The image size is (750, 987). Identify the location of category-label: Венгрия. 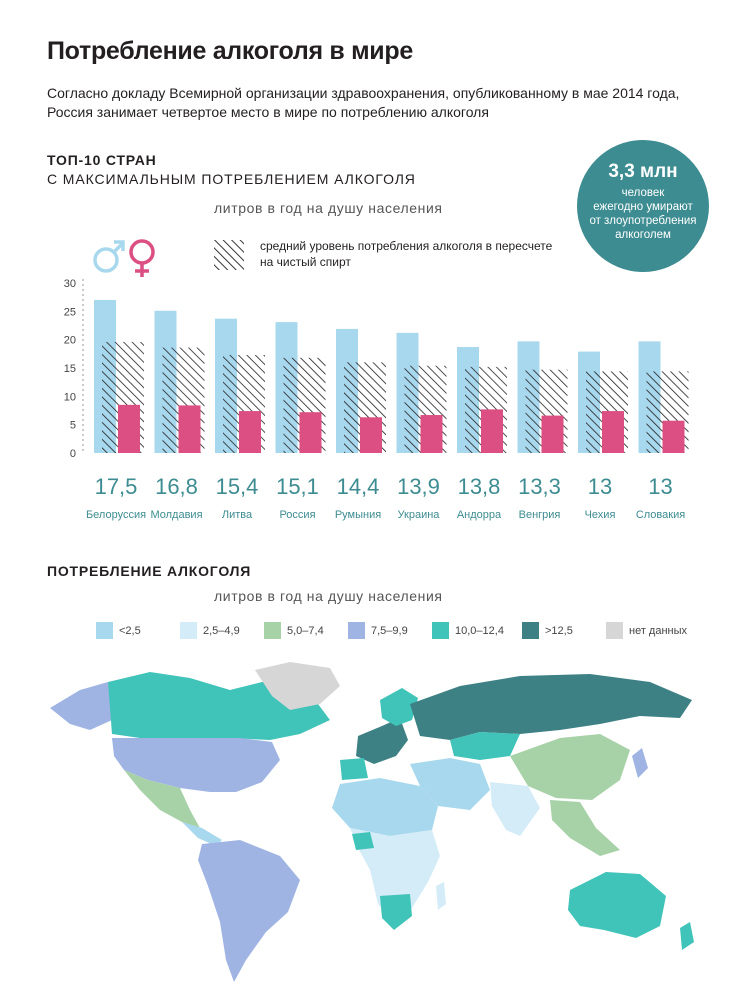
(540, 515).